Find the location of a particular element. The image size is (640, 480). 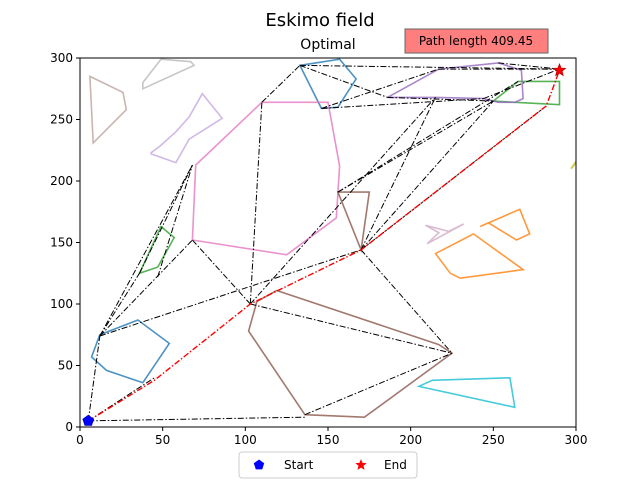

y-axis: 0 50 100 150 200 250 300 is located at coordinates (65, 242).